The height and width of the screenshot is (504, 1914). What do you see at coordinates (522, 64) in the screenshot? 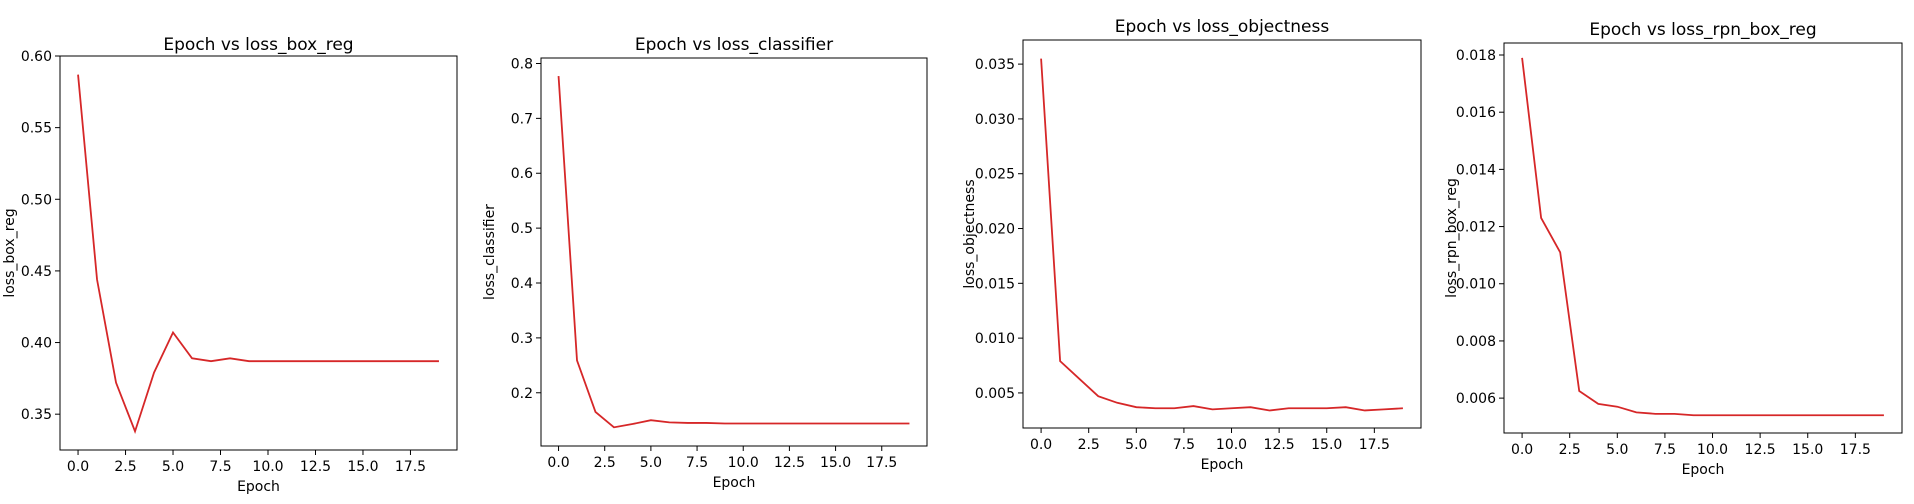
I see `y-tick-label: 0.8` at bounding box center [522, 64].